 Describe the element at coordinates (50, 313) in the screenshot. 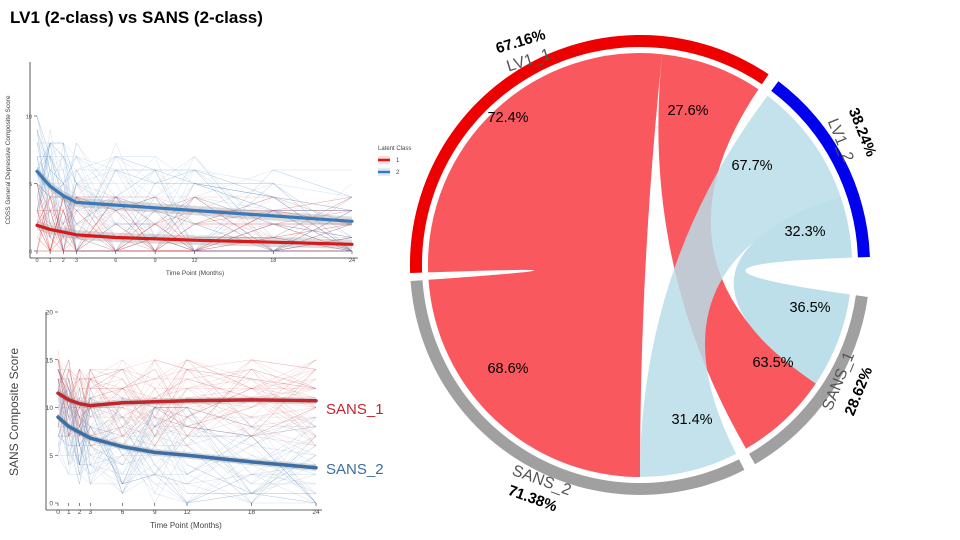

I see `sans-y-tick-label: 20` at that location.